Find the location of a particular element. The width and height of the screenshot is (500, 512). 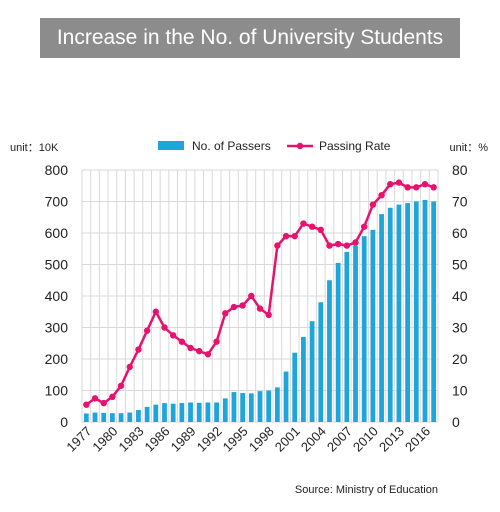

rate-point-2009 is located at coordinates (364, 226).